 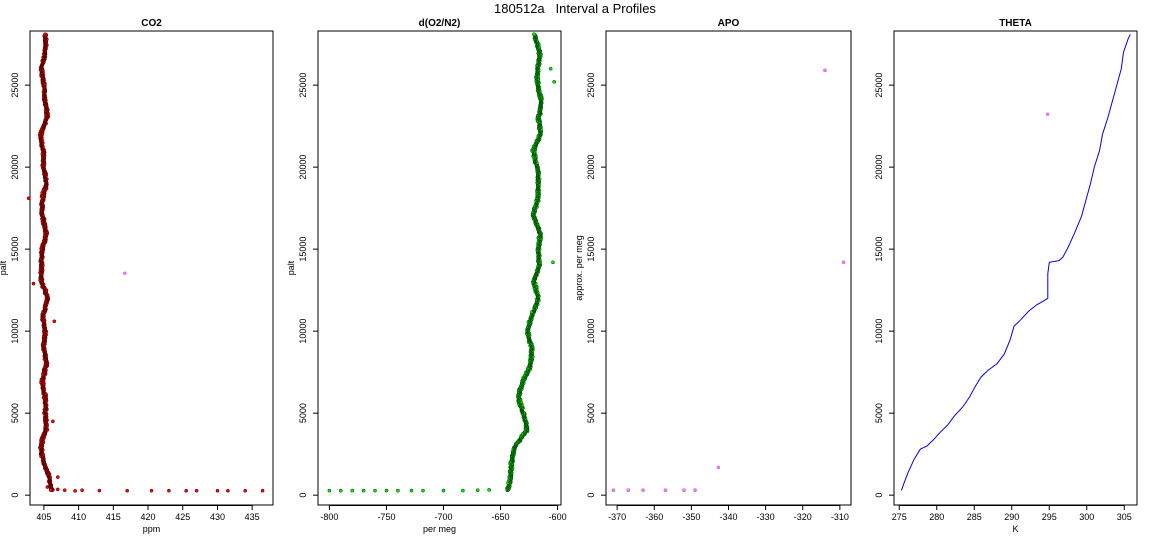 What do you see at coordinates (113, 517) in the screenshot?
I see `x-tick-label: 415` at bounding box center [113, 517].